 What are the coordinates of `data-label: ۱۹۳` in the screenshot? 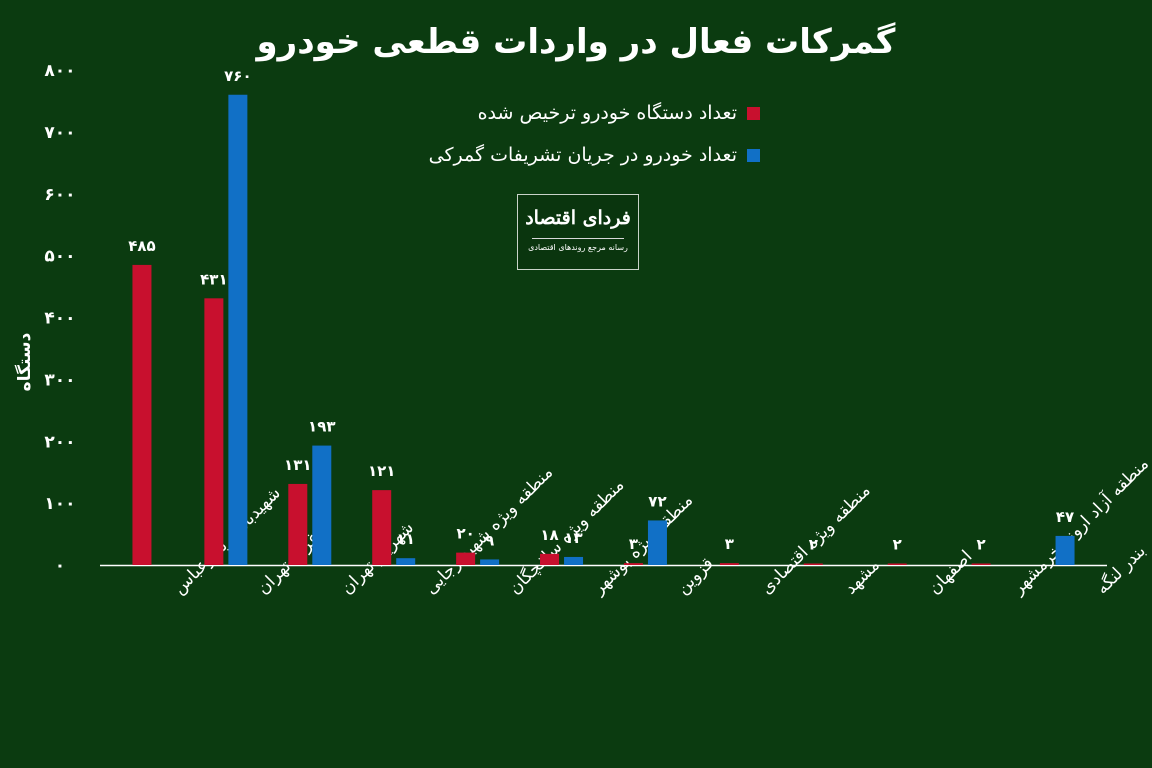 It's located at (321, 427).